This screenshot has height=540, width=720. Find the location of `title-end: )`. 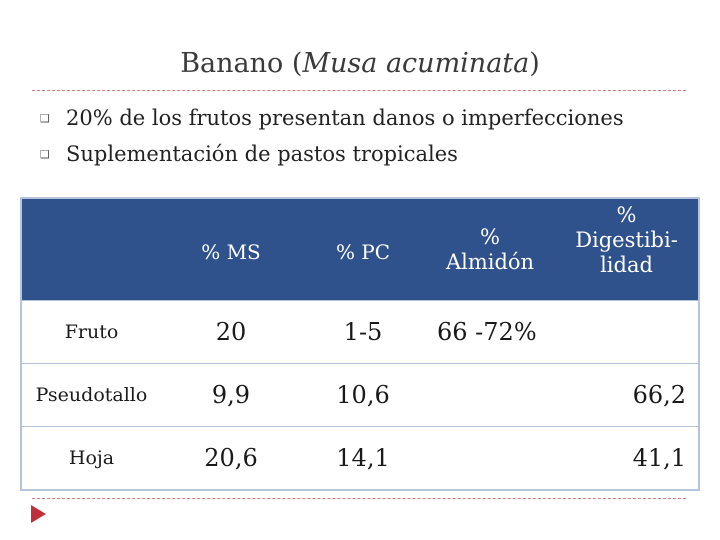

title-end: ) is located at coordinates (534, 63).